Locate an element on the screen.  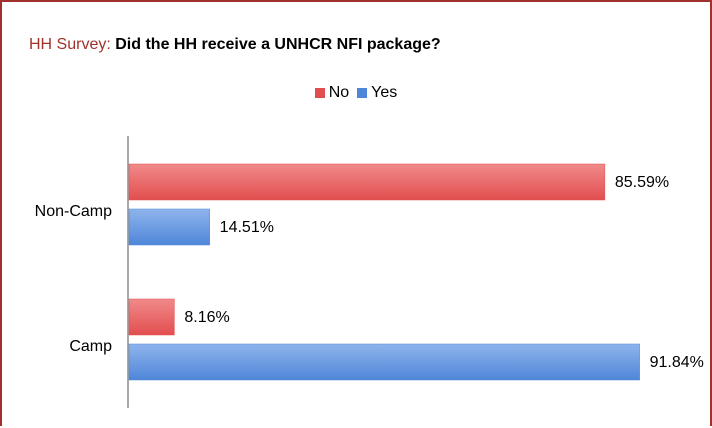
category-label-camp: Camp is located at coordinates (90, 346).